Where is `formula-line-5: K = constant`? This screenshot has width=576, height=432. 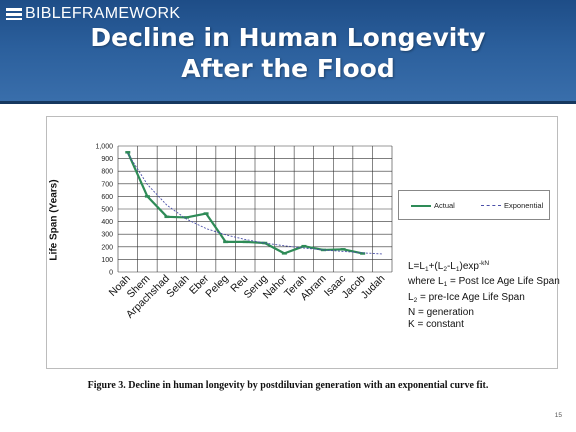 formula-line-5: K = constant is located at coordinates (436, 325).